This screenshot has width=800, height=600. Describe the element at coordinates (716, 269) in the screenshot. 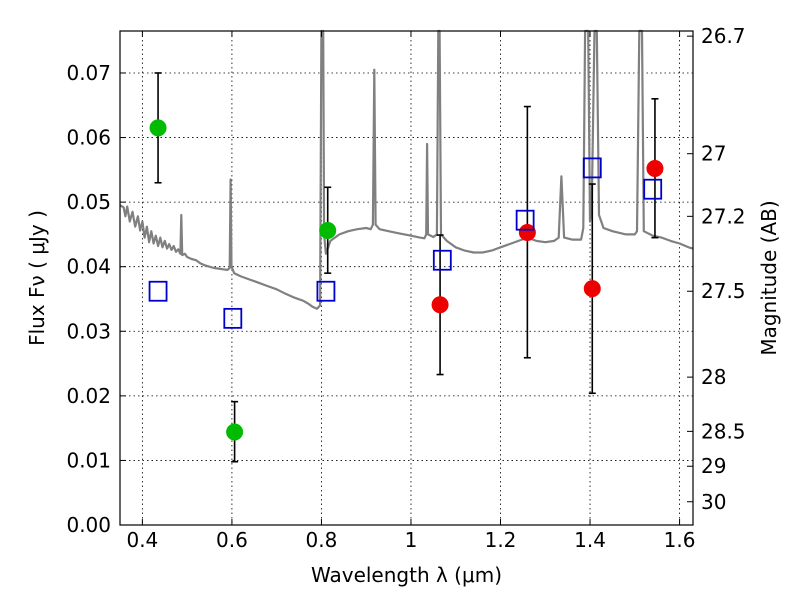

I see `magnitude-axis-ticks: 26.7 27 27.2 27.5 28 28.5 29 30` at that location.